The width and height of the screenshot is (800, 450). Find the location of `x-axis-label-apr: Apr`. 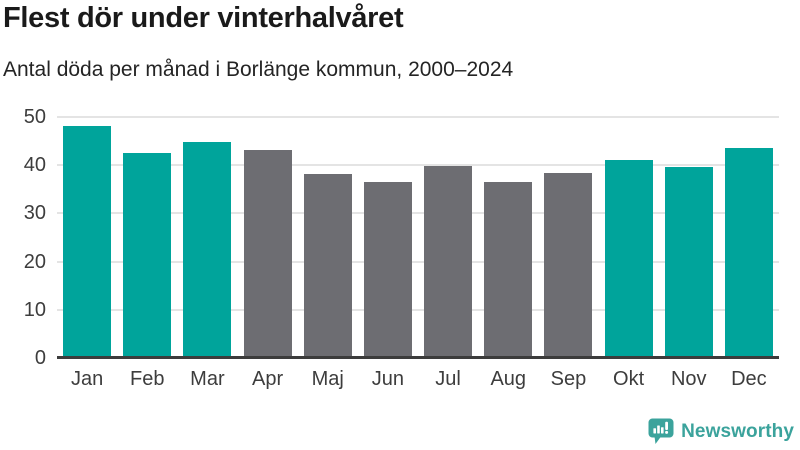

x-axis-label-apr: Apr is located at coordinates (268, 379).